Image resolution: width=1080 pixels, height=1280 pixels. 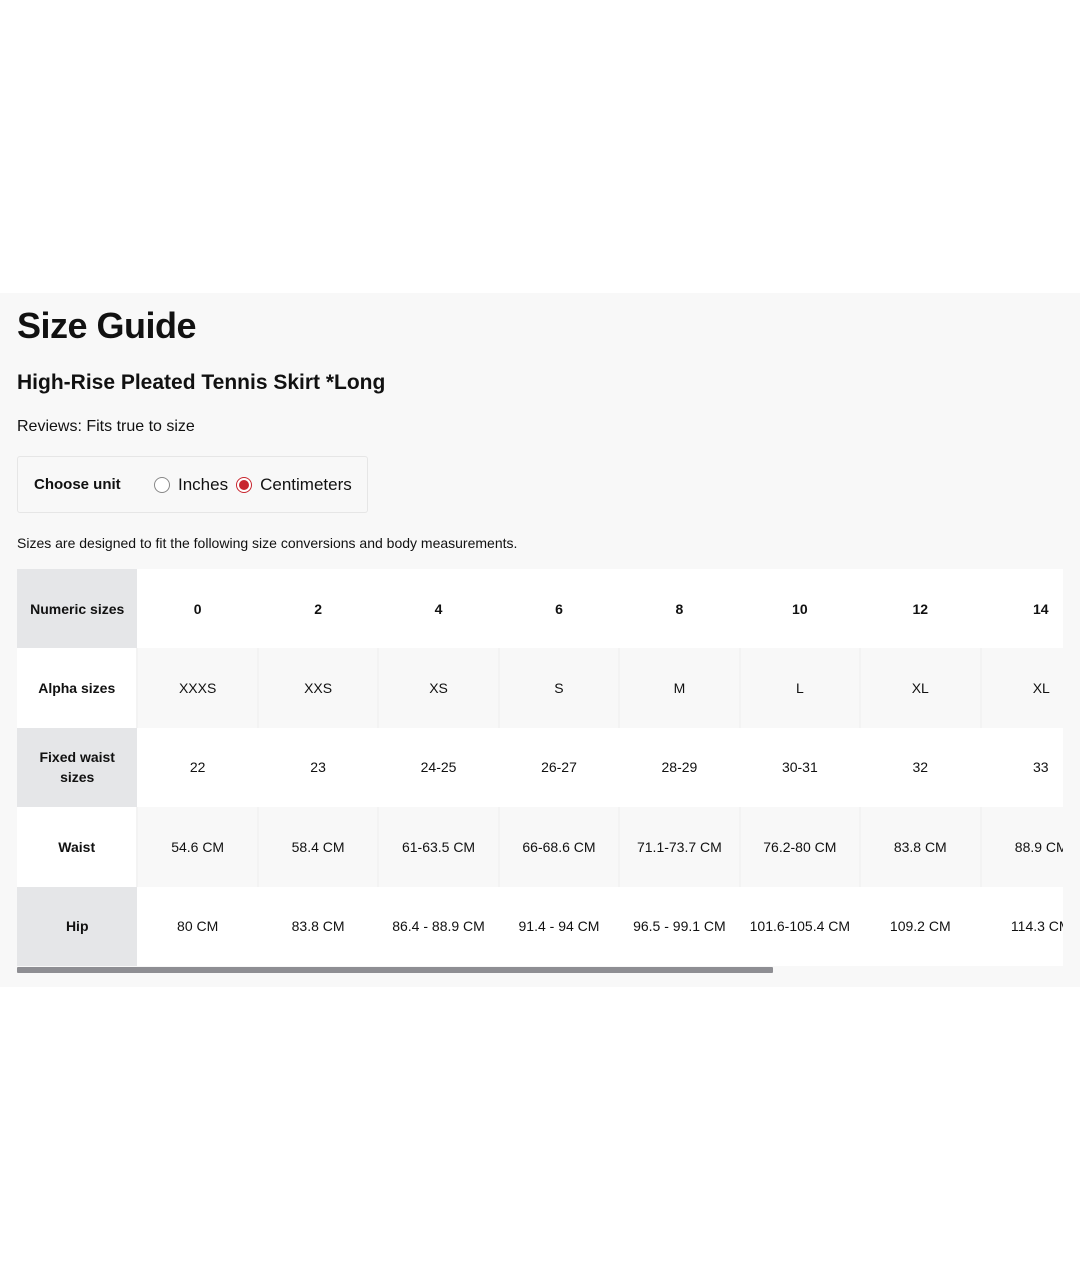 I want to click on table-cell: 23, so click(x=318, y=767).